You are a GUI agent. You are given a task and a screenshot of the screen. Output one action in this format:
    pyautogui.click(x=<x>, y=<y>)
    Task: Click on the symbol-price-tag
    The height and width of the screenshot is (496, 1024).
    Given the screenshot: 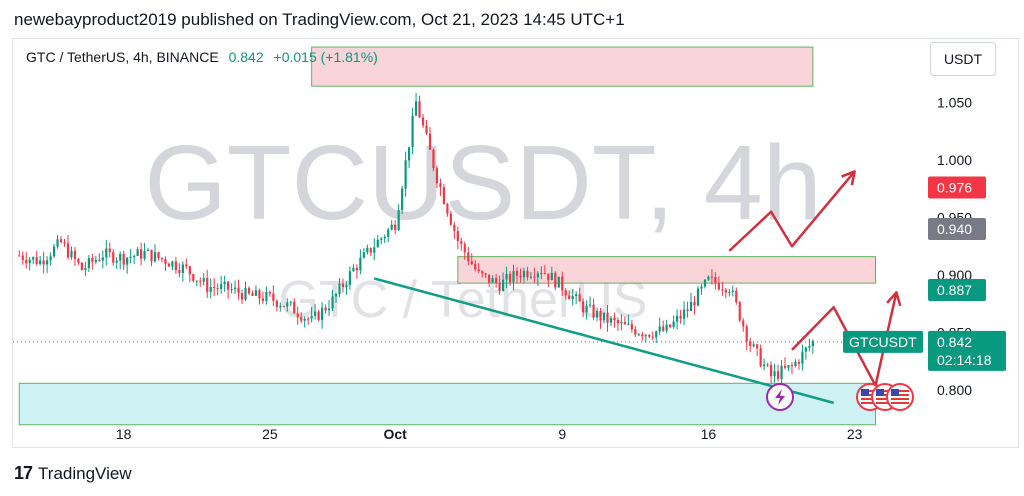 What is the action you would take?
    pyautogui.click(x=883, y=341)
    